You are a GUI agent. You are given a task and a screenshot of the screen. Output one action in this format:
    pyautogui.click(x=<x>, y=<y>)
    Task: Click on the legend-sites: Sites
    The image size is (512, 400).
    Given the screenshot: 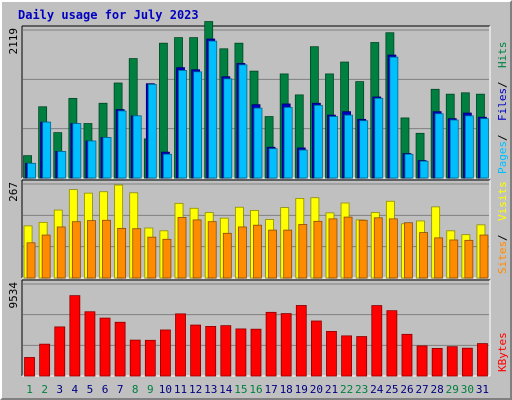 What is the action you would take?
    pyautogui.click(x=502, y=257)
    